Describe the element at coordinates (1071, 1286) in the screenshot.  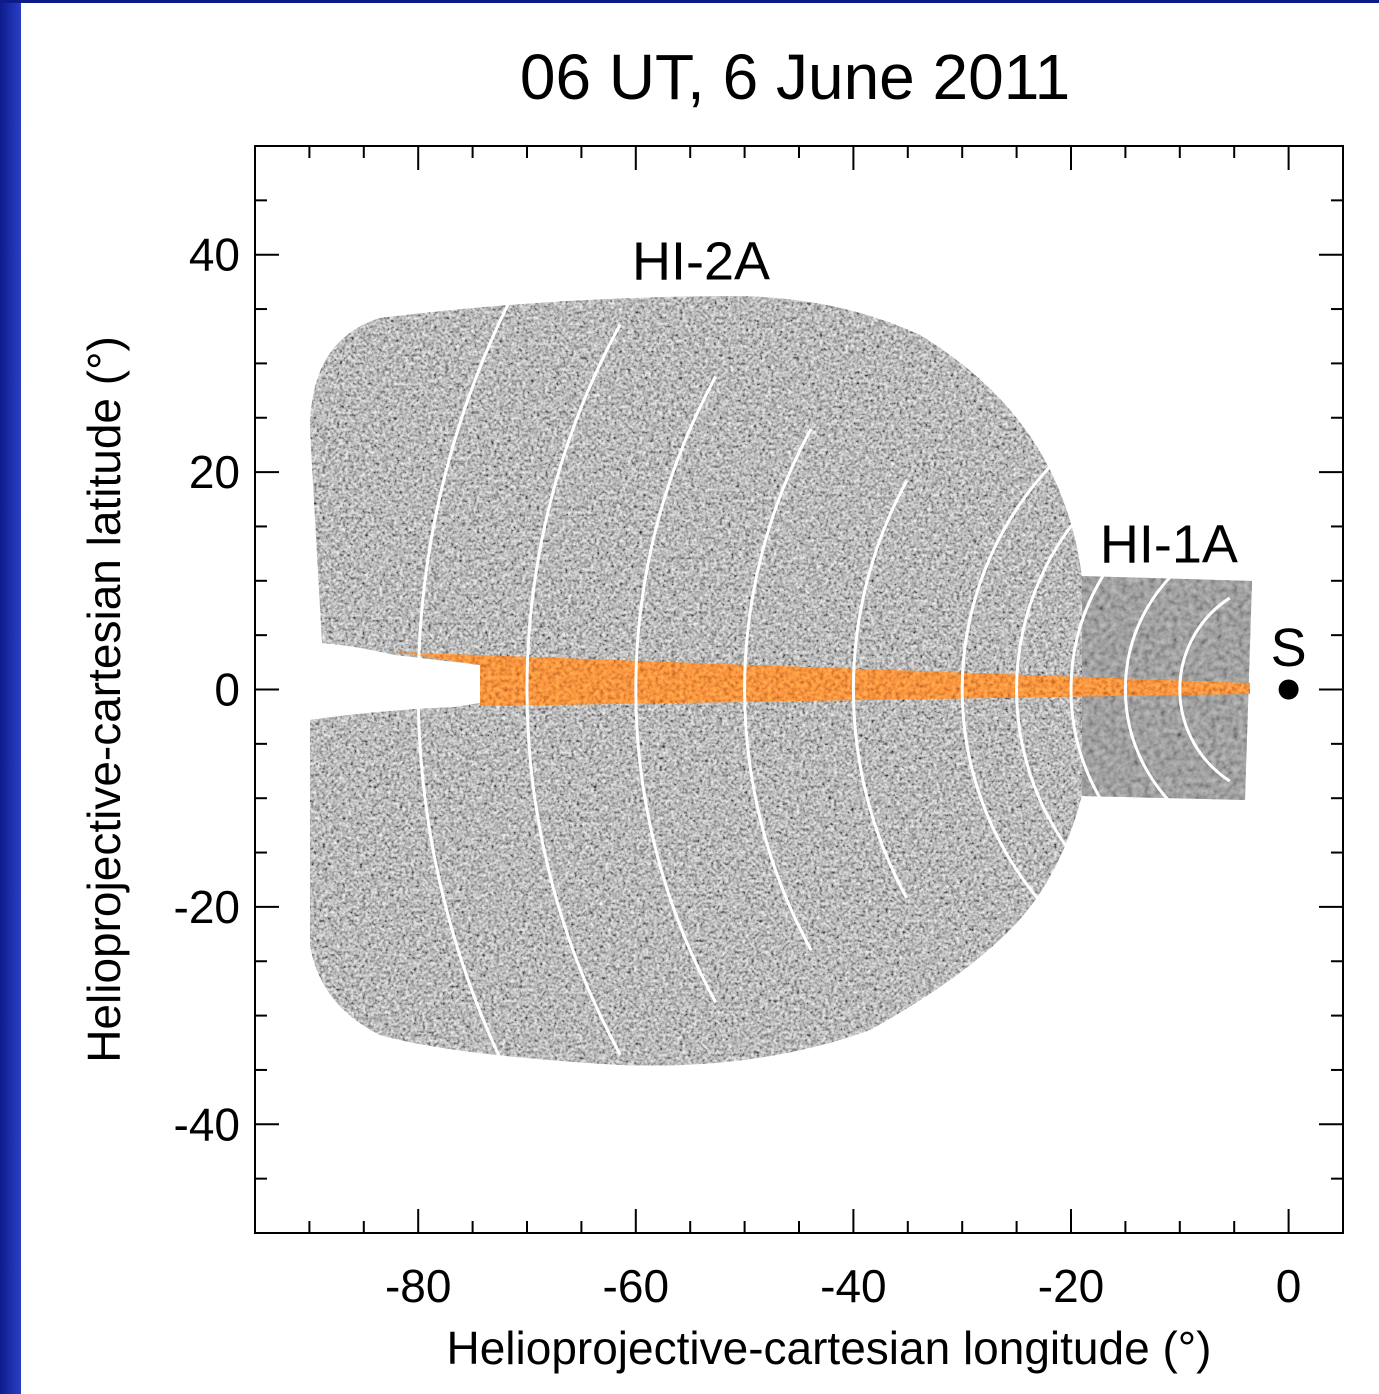
I see `x-tick-label: -20` at that location.